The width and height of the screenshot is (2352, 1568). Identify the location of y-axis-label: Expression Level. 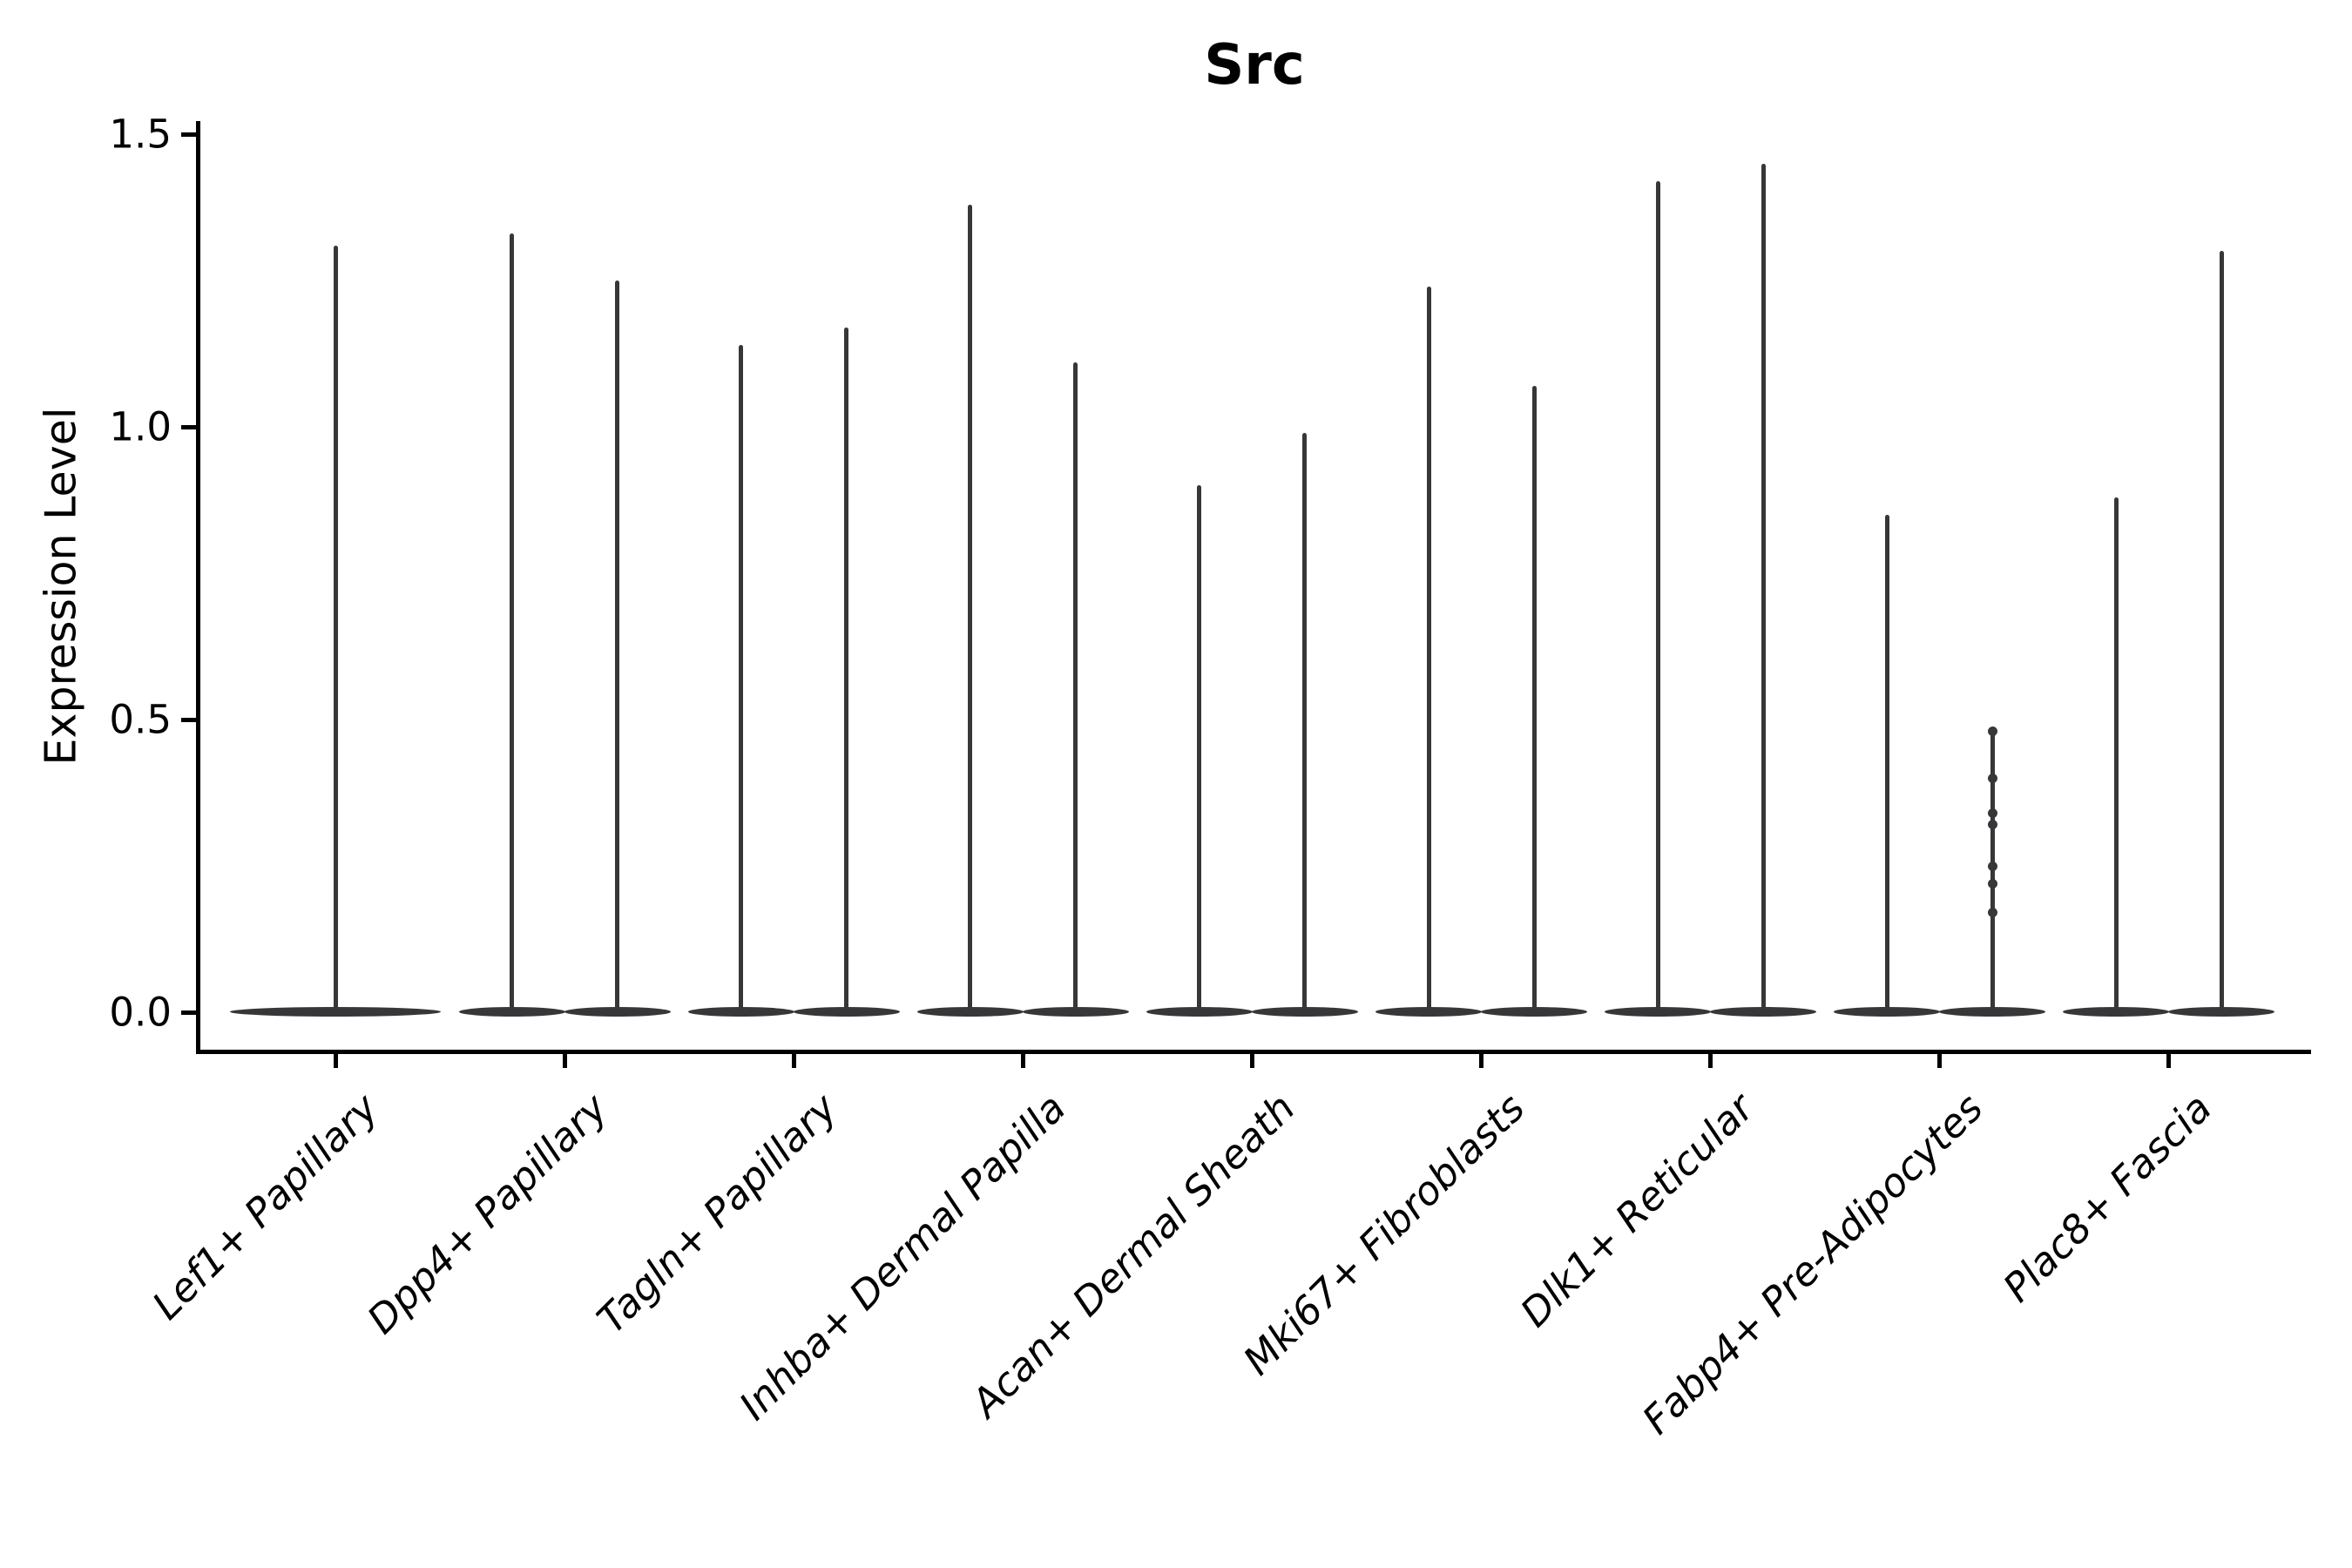
(61, 586).